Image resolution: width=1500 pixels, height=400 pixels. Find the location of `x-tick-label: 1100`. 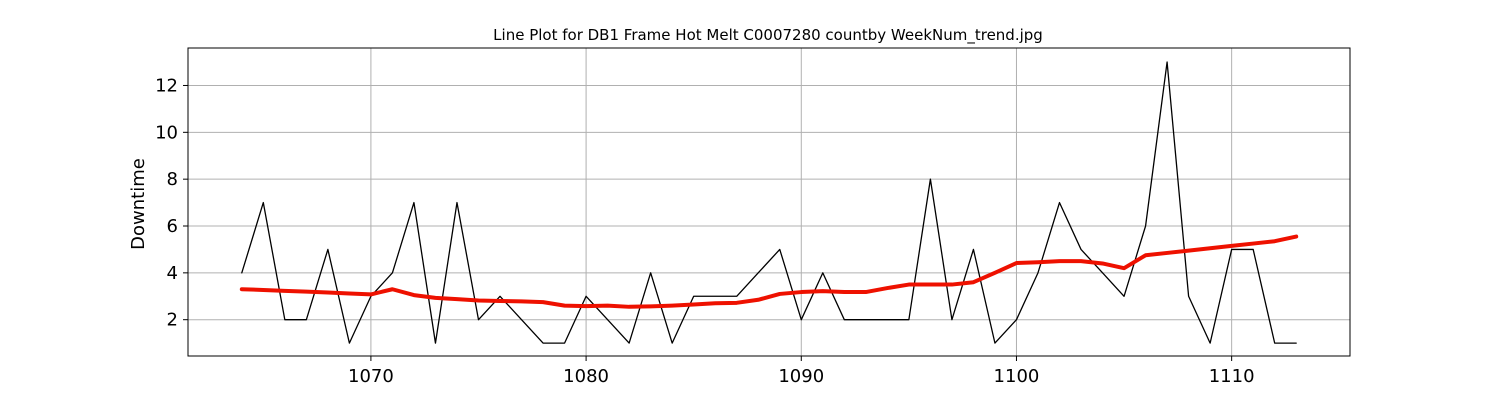

x-tick-label: 1100 is located at coordinates (1017, 376).